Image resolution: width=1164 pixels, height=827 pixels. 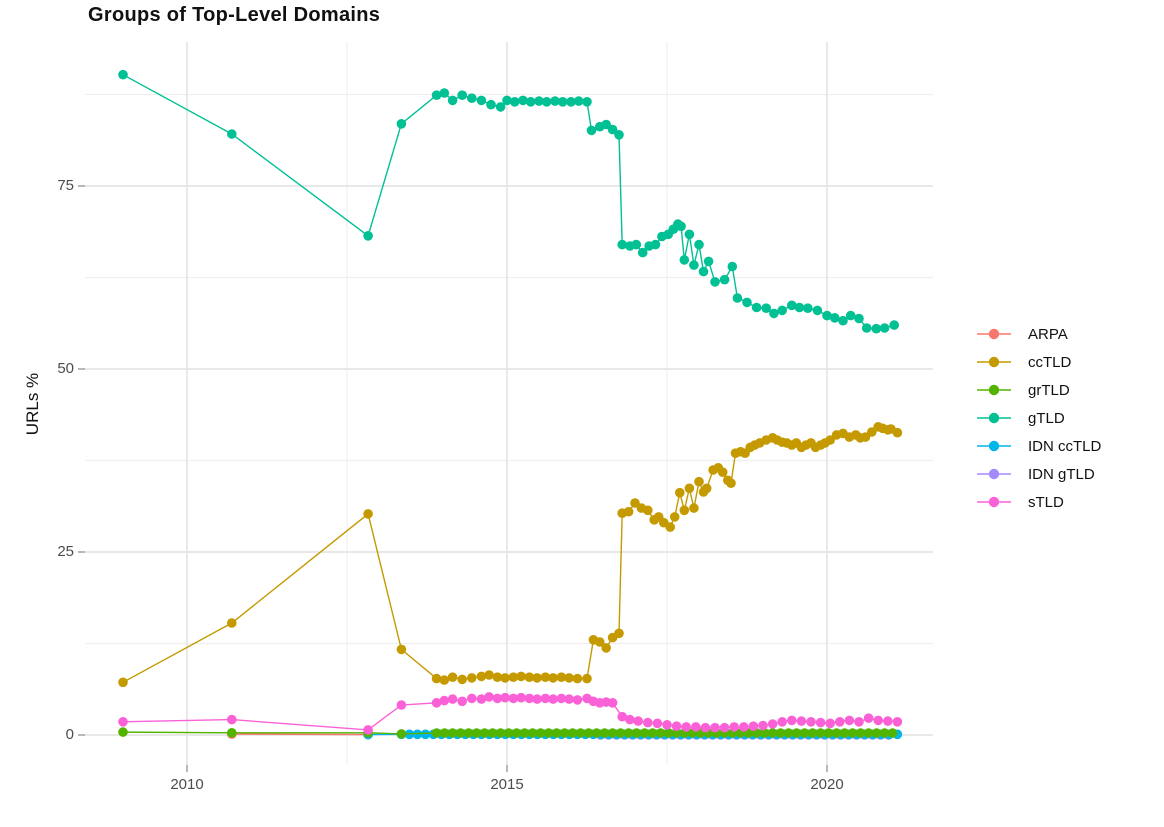 I want to click on legend-item-idn-gtld: IDN gTLD, so click(x=1038, y=474).